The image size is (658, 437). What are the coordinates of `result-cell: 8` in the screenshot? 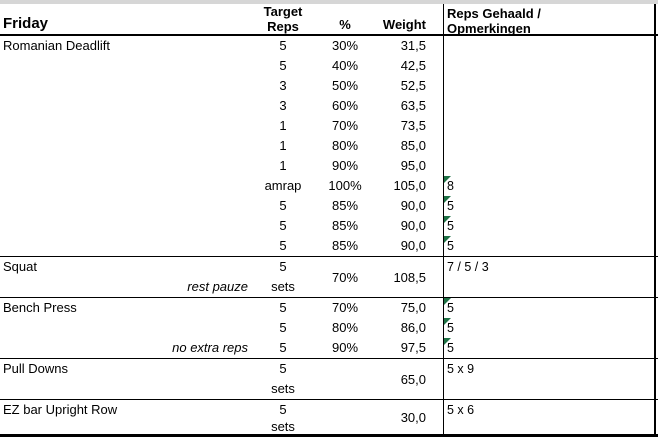 It's located at (550, 186).